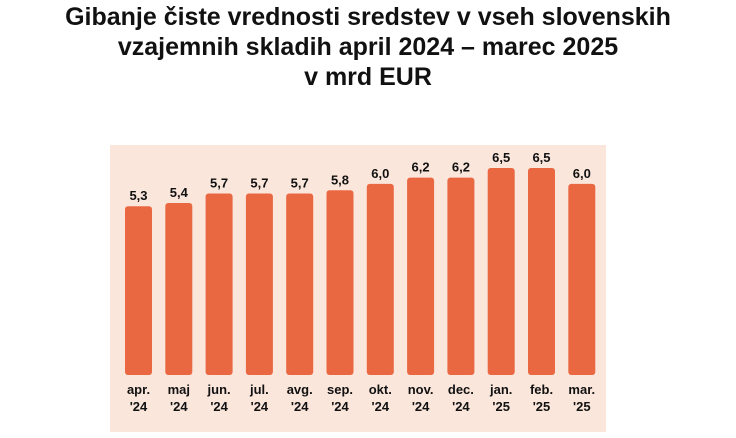 Image resolution: width=736 pixels, height=438 pixels. I want to click on x-tick-label-9-month: jan., so click(500, 389).